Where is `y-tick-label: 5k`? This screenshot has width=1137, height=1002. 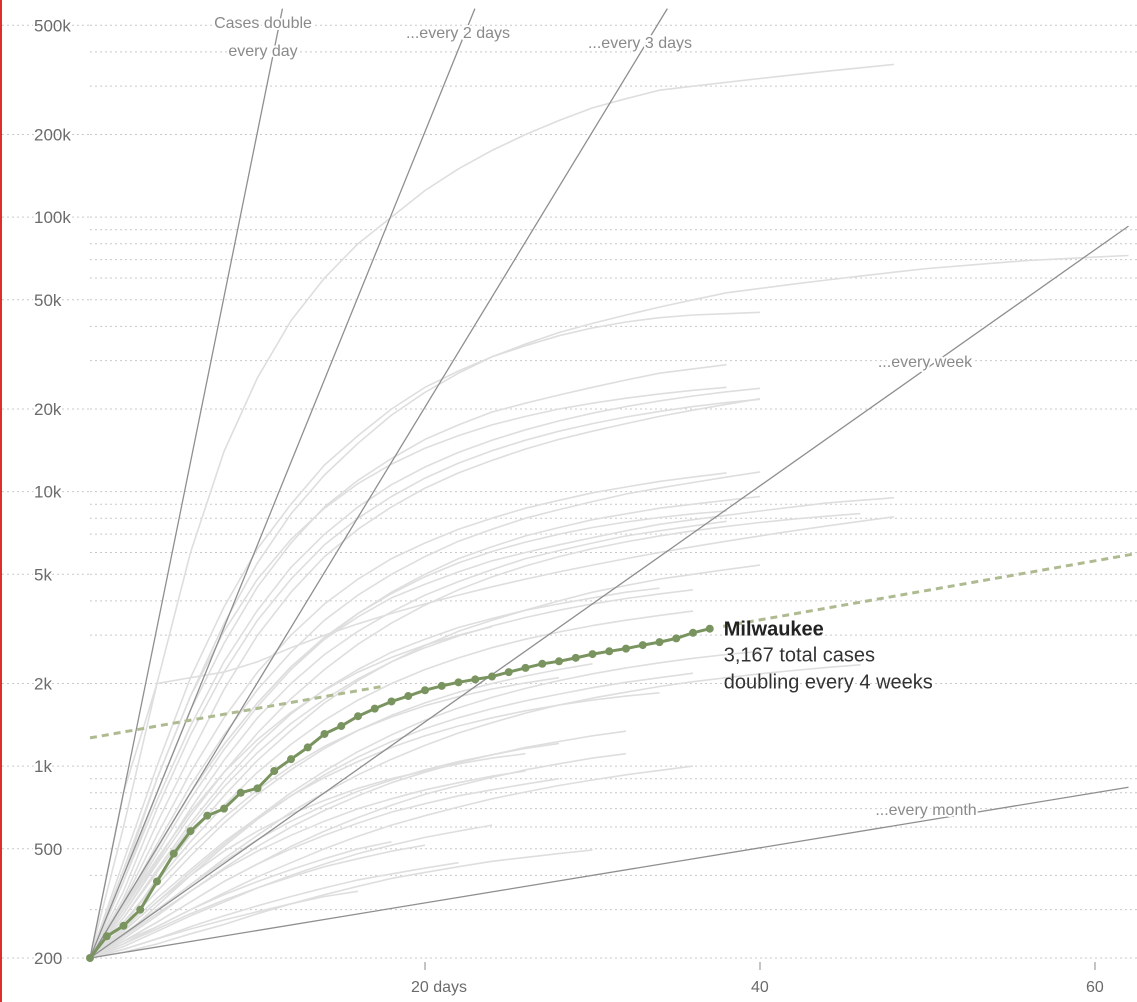 y-tick-label: 5k is located at coordinates (43, 574).